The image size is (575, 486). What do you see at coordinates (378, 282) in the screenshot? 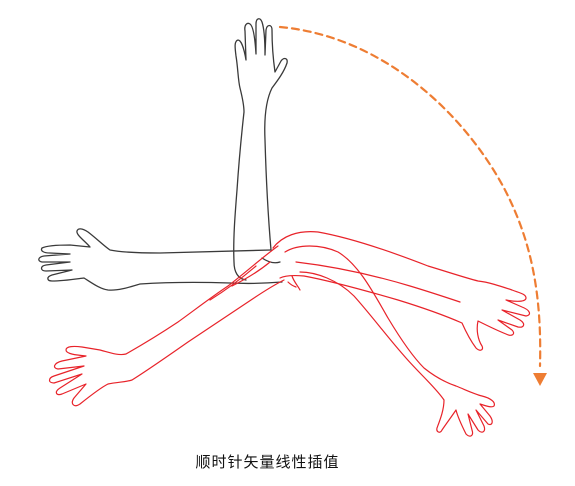
I see `interpolated-arm-upper-right-inner` at bounding box center [378, 282].